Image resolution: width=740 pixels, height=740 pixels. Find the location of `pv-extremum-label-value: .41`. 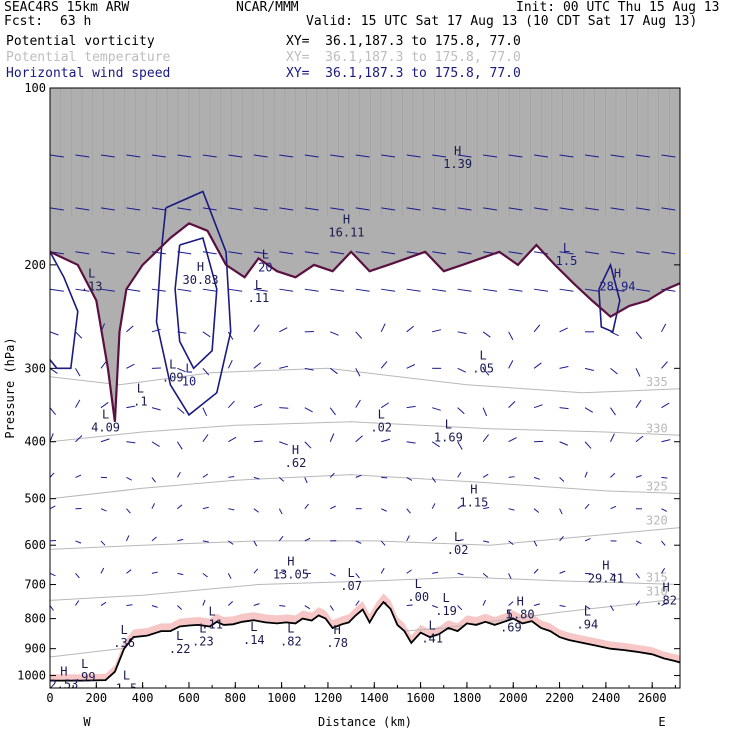

pv-extremum-label-value: .41 is located at coordinates (432, 639).